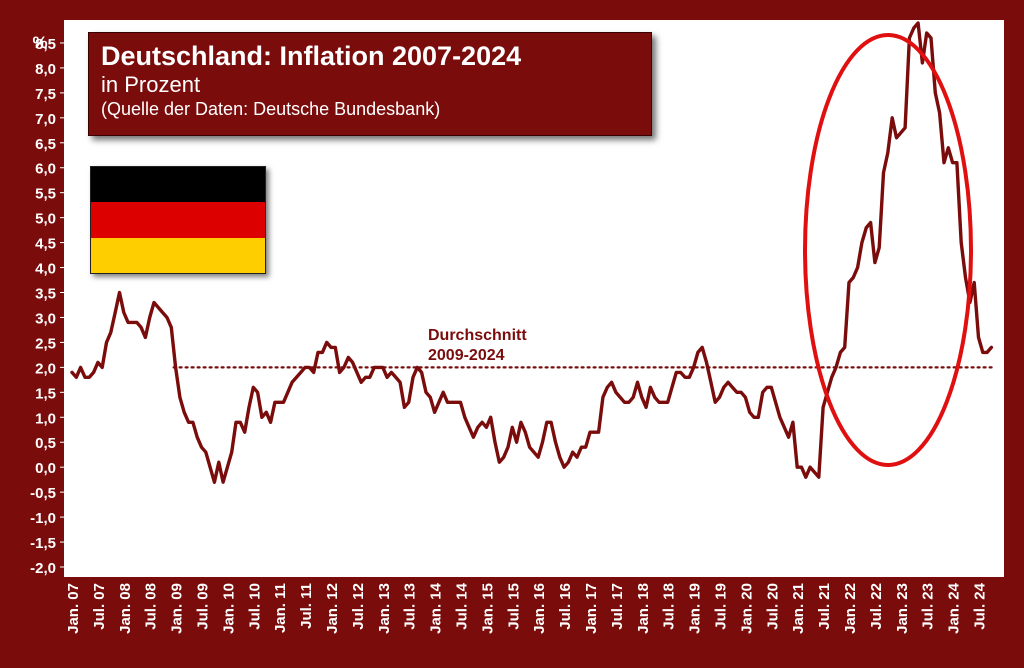  What do you see at coordinates (695, 608) in the screenshot?
I see `x-tick-label: Jan. 19` at bounding box center [695, 608].